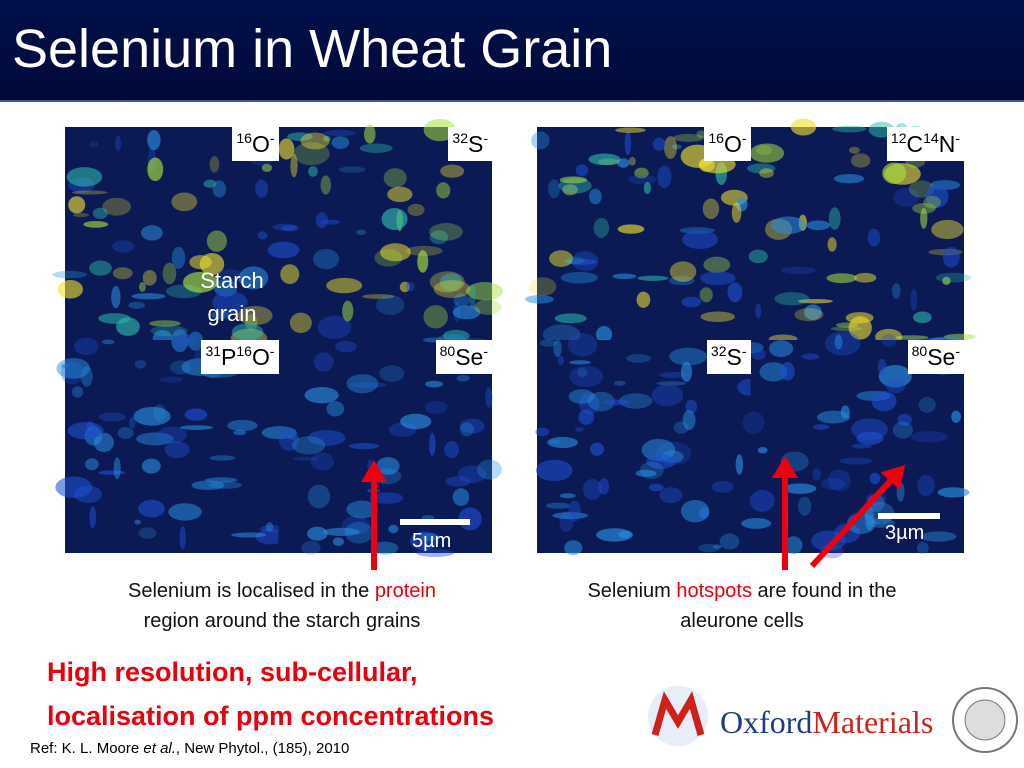 Image resolution: width=1024 pixels, height=768 pixels. What do you see at coordinates (272, 351) in the screenshot?
I see `label-sup: -` at bounding box center [272, 351].